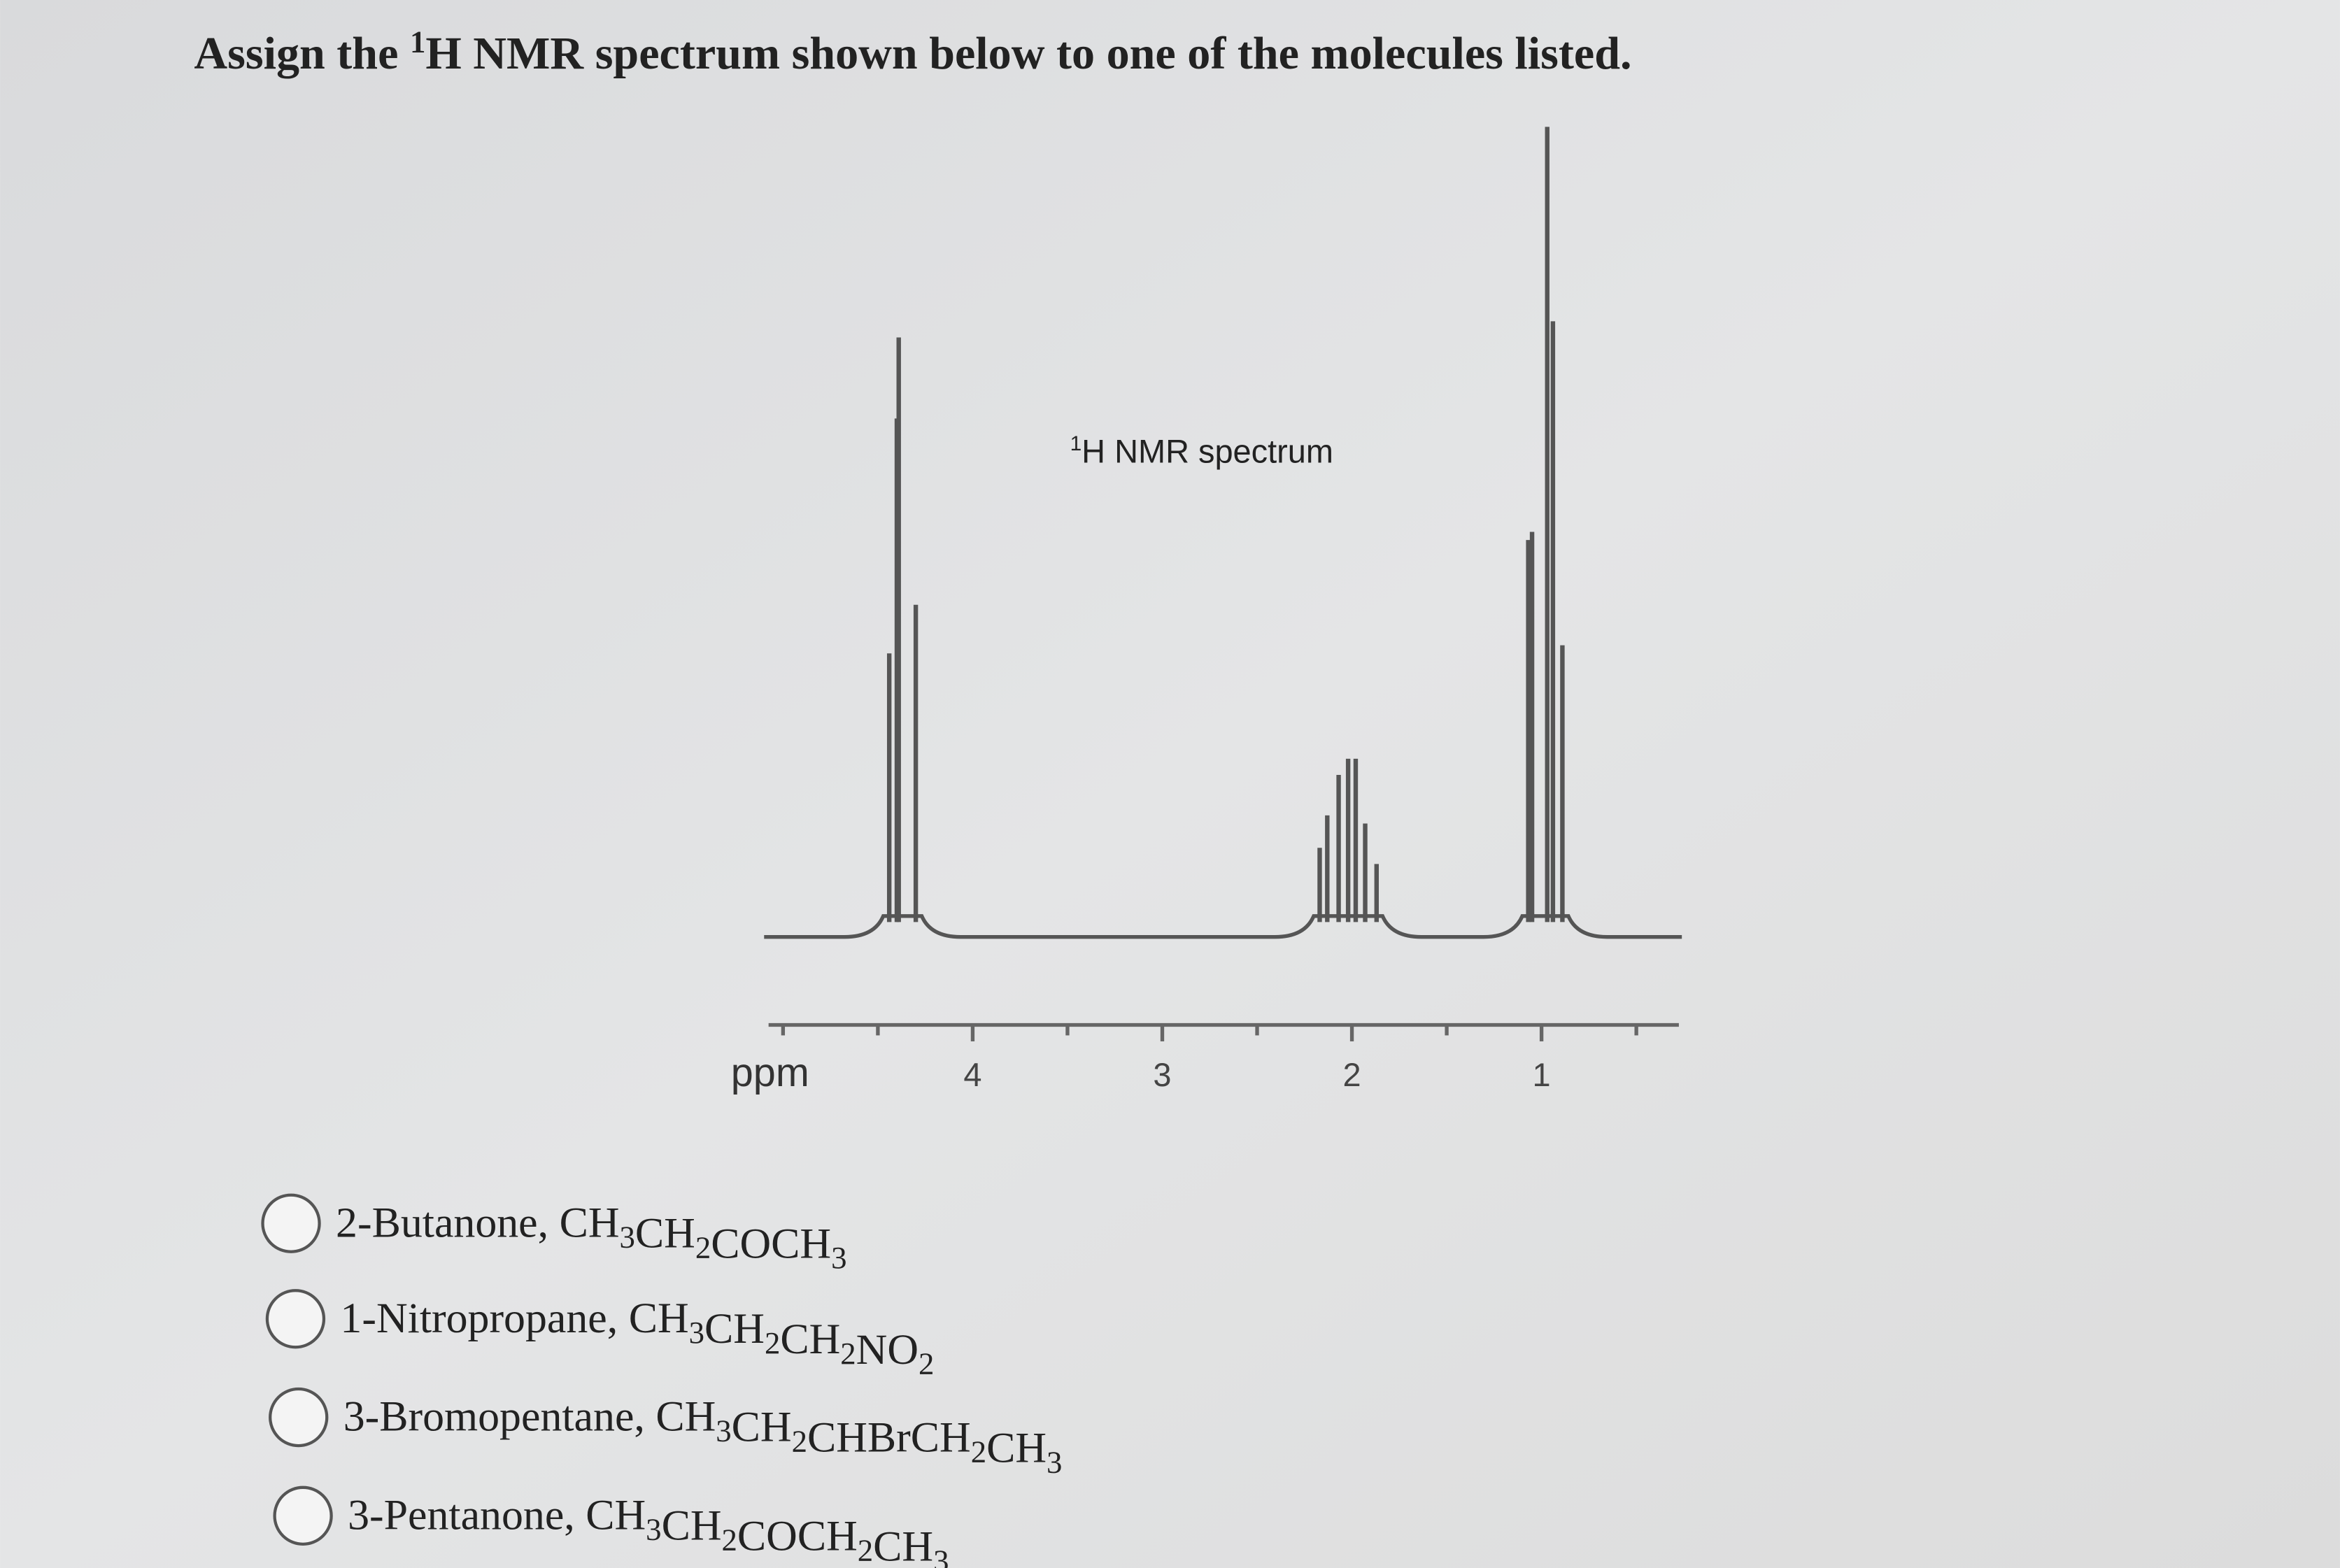 The image size is (2340, 1568). Describe the element at coordinates (467, 1515) in the screenshot. I see `option-name: 3-Pentanone,` at that location.